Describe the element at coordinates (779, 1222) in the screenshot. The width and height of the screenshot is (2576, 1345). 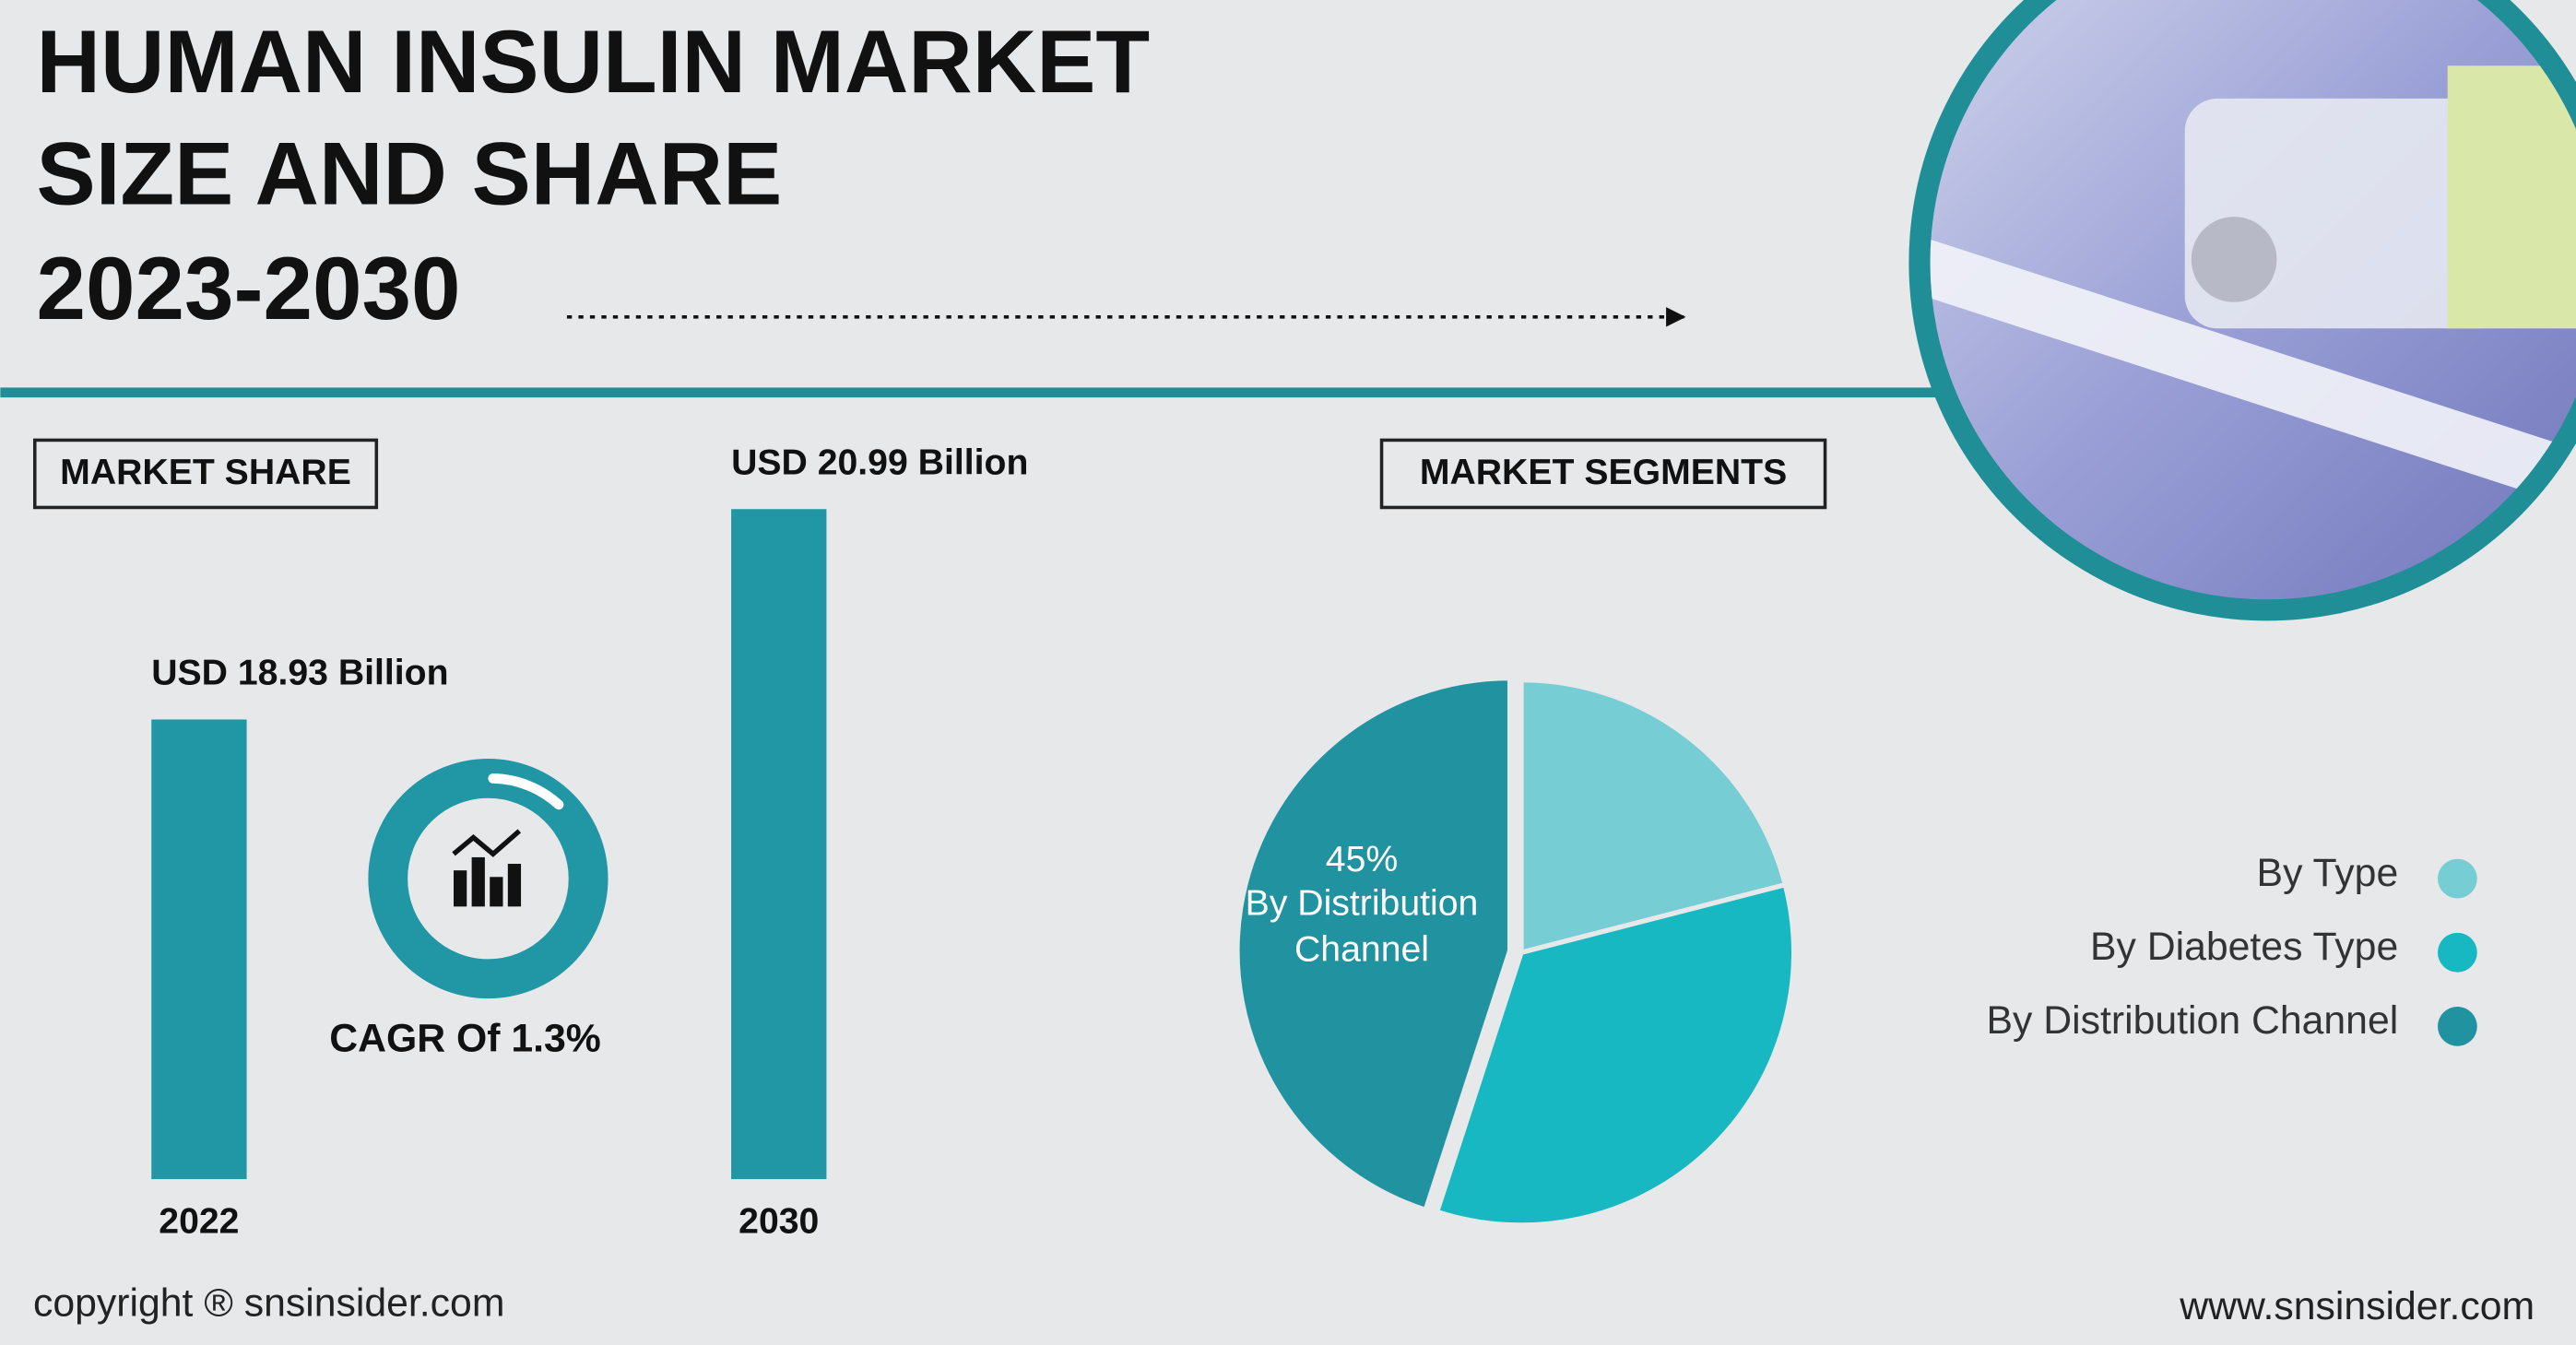
I see `x-tick-label: 2030` at that location.